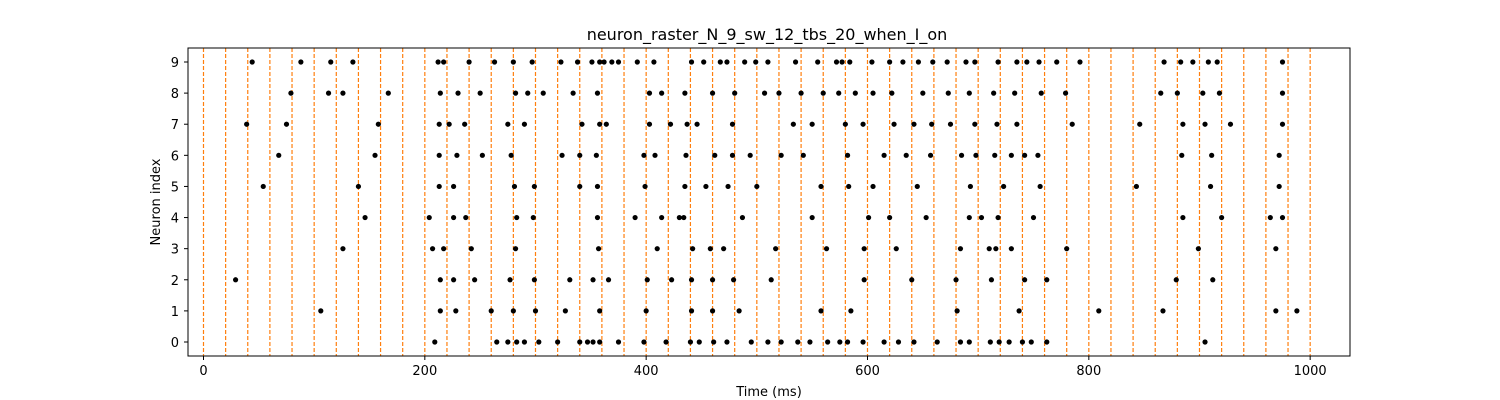 This screenshot has width=1500, height=400. What do you see at coordinates (175, 219) in the screenshot?
I see `y-tick-label: 4` at bounding box center [175, 219].